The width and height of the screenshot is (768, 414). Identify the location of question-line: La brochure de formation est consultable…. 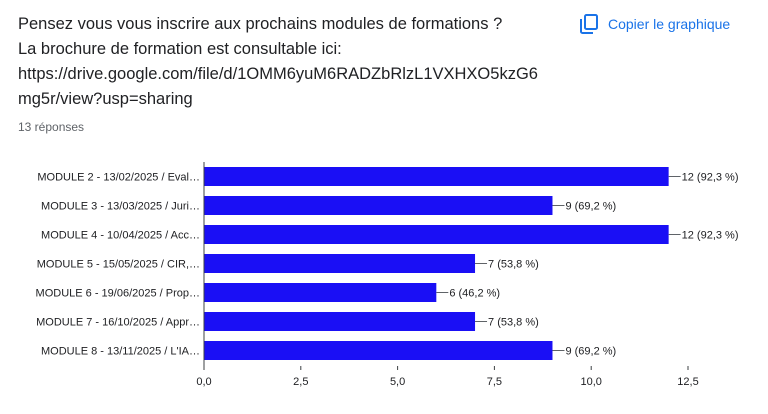
(180, 49).